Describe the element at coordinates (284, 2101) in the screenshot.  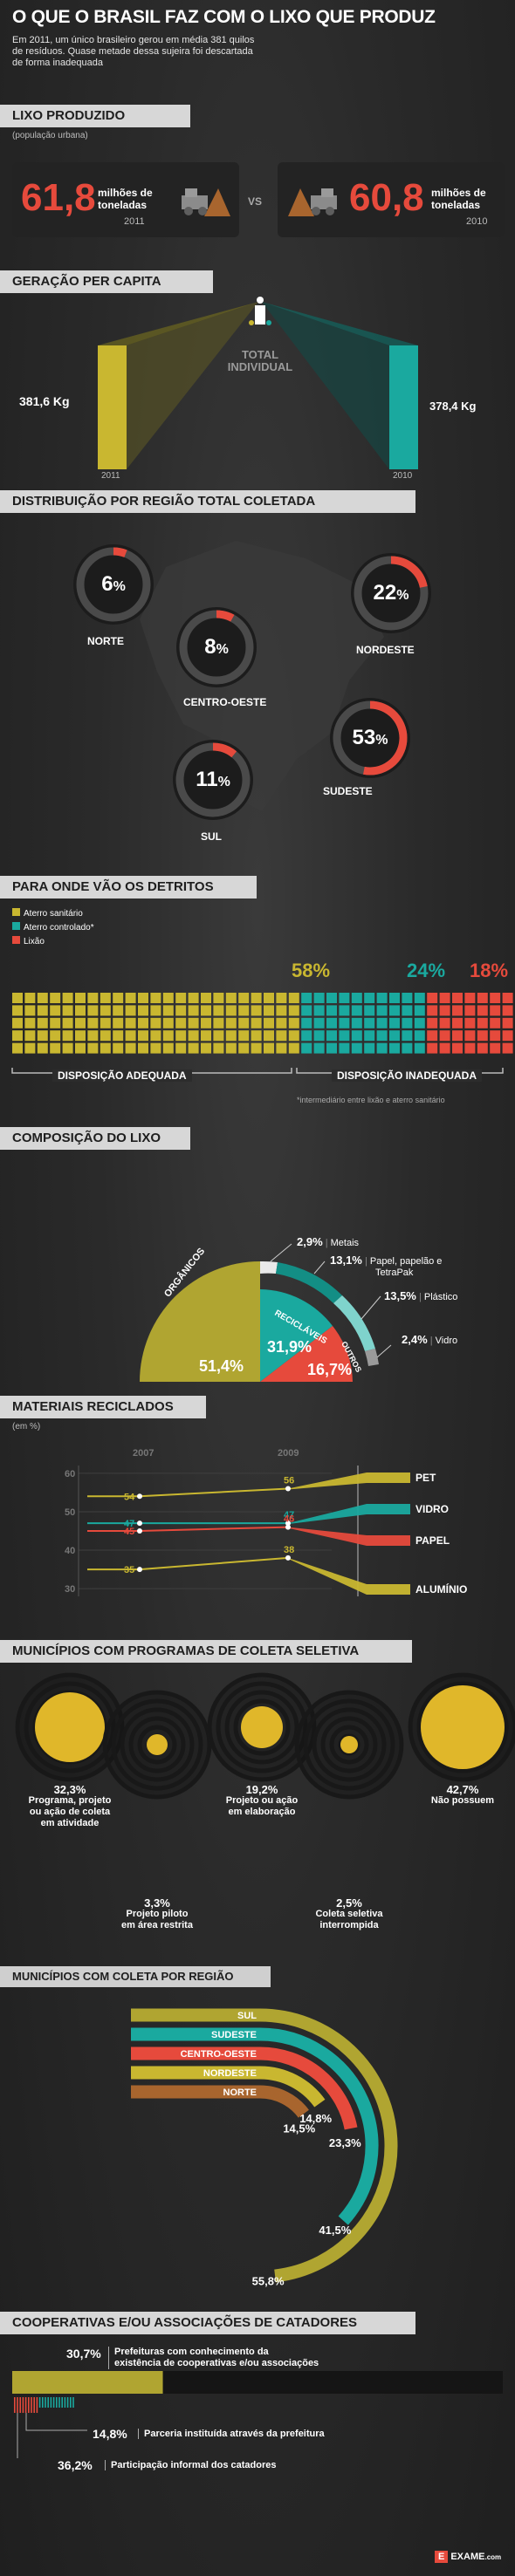
I see `region-arc-norte` at that location.